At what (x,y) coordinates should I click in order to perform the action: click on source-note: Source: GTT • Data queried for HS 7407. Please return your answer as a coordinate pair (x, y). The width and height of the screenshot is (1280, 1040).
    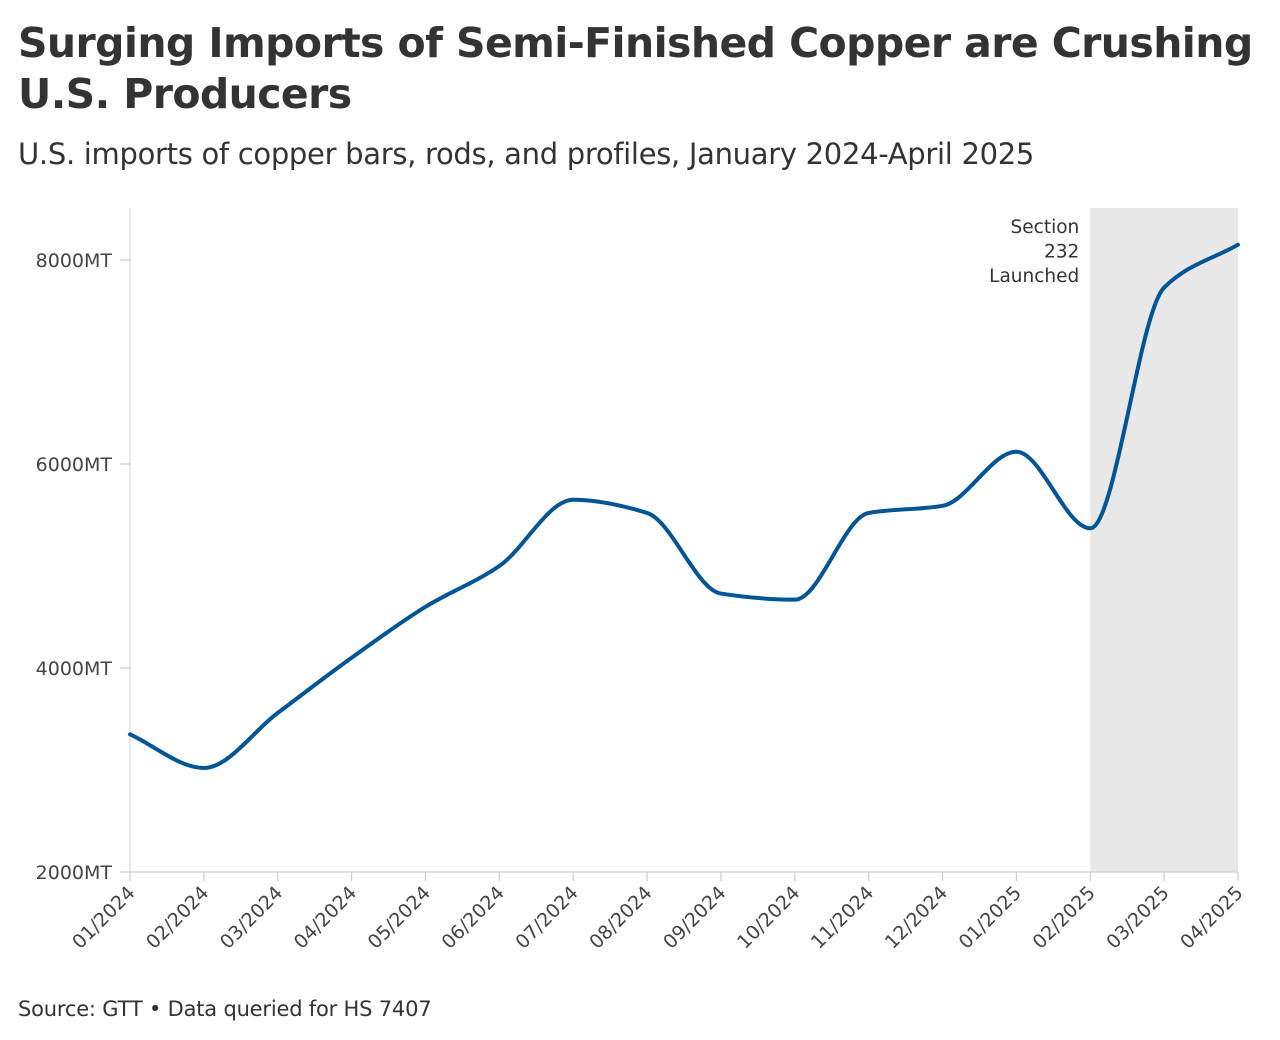
    Looking at the image, I should click on (225, 1009).